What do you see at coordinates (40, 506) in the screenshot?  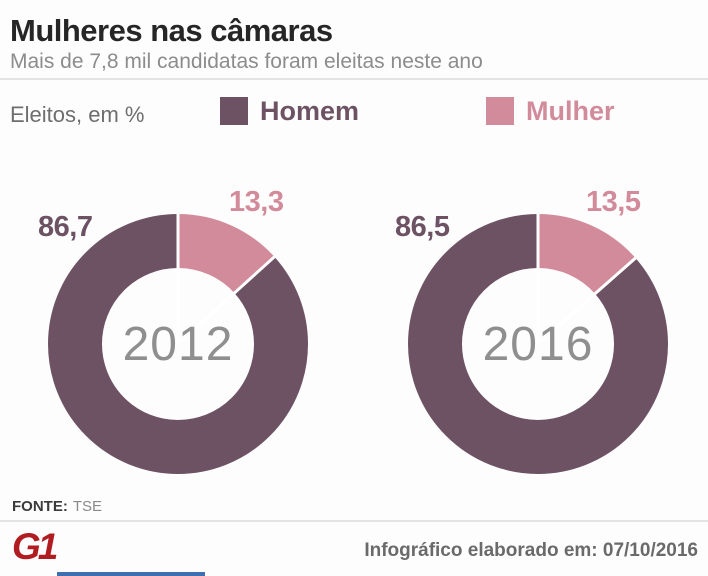 I see `source-label: FONTE:` at bounding box center [40, 506].